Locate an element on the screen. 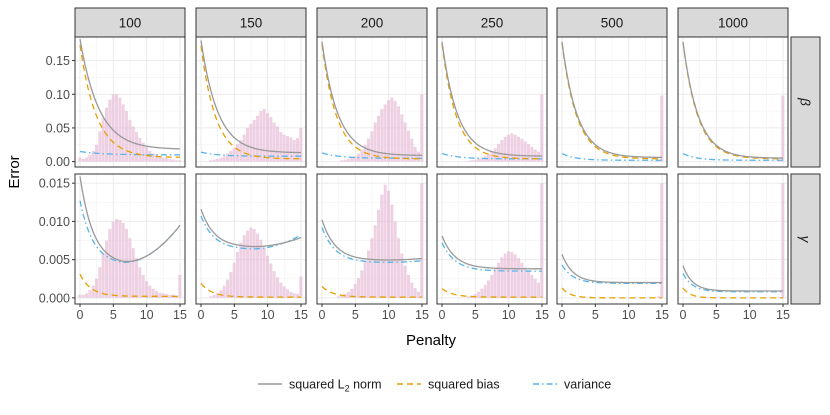 This screenshot has height=415, width=830. legend: squared L2 norm squared bias variance is located at coordinates (434, 386).